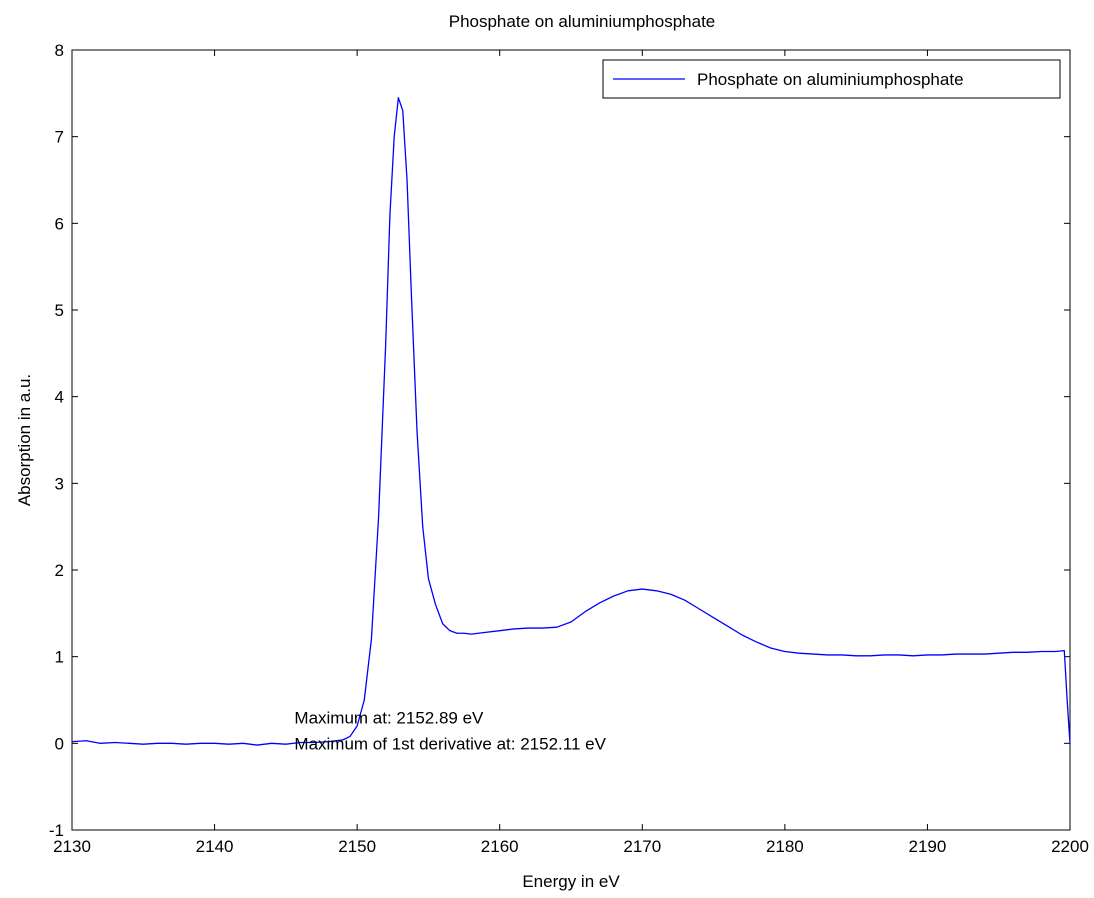  I want to click on x-axis-label: Energy in eV, so click(571, 881).